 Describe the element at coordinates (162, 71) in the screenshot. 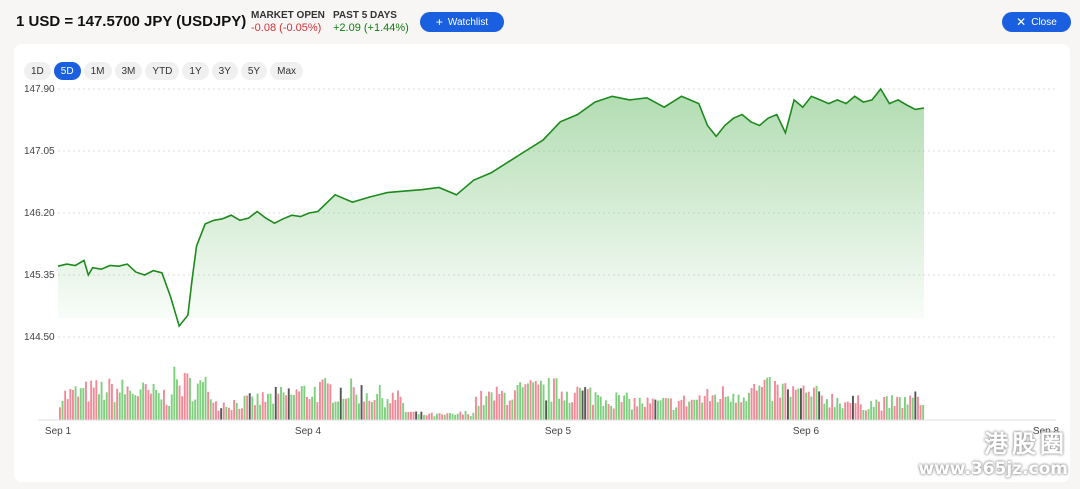

I see `range-button-ytd: YTD` at that location.